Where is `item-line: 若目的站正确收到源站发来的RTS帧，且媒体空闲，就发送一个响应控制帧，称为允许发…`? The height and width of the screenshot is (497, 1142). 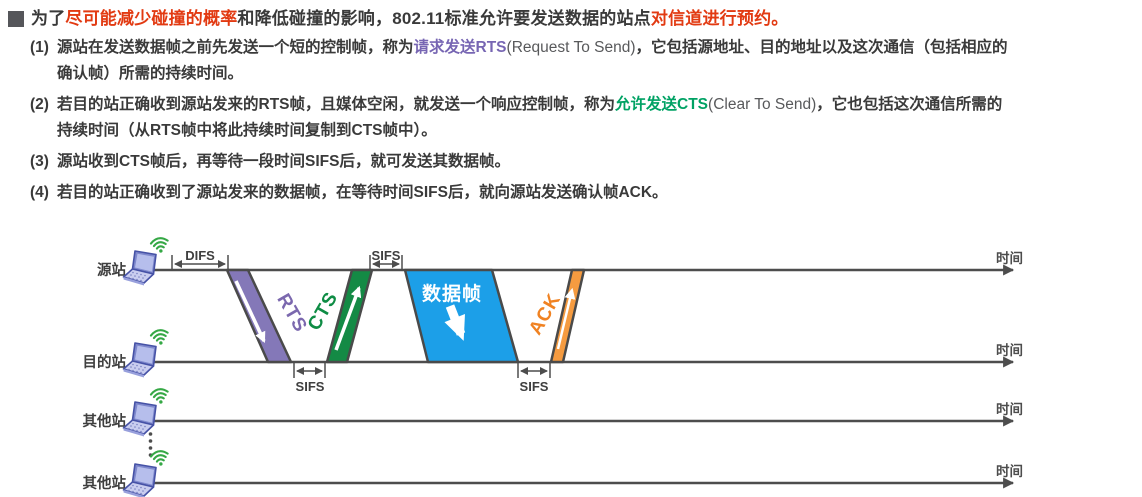 item-line: 若目的站正确收到源站发来的RTS帧，且媒体空闲，就发送一个响应控制帧，称为允许发… is located at coordinates (529, 105).